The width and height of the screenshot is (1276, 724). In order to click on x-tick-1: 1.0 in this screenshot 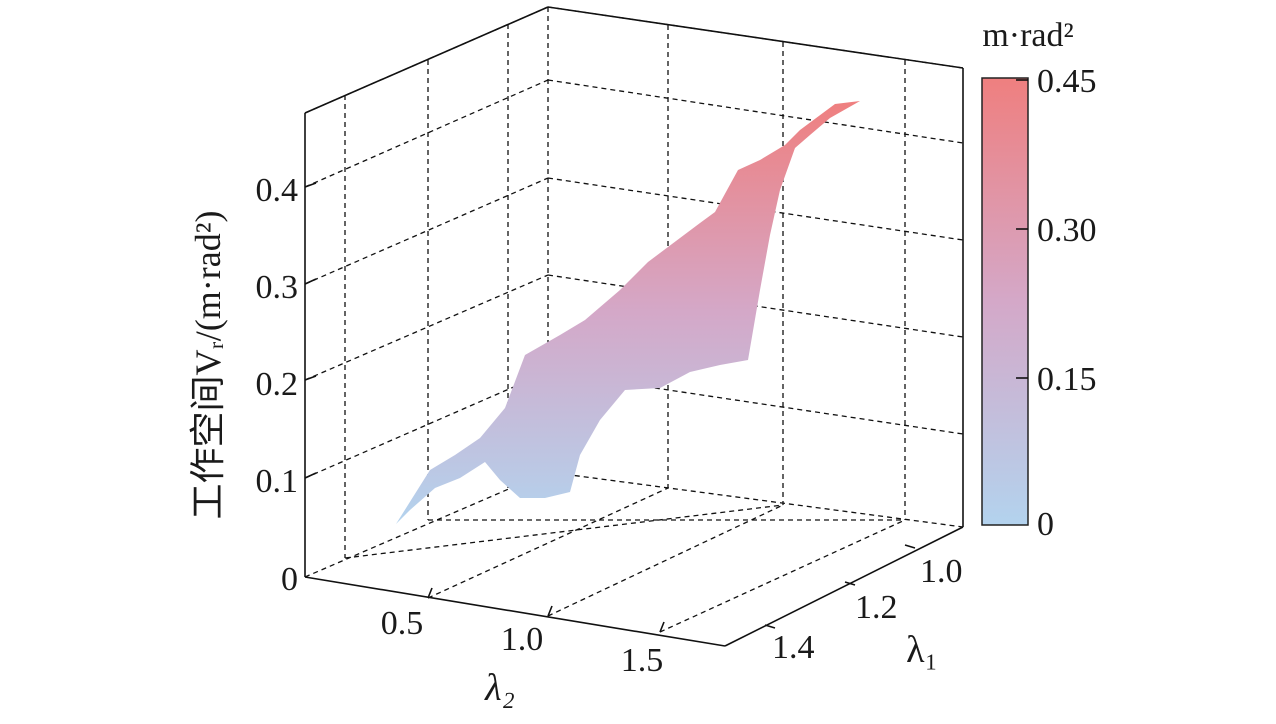, I will do `click(522, 639)`.